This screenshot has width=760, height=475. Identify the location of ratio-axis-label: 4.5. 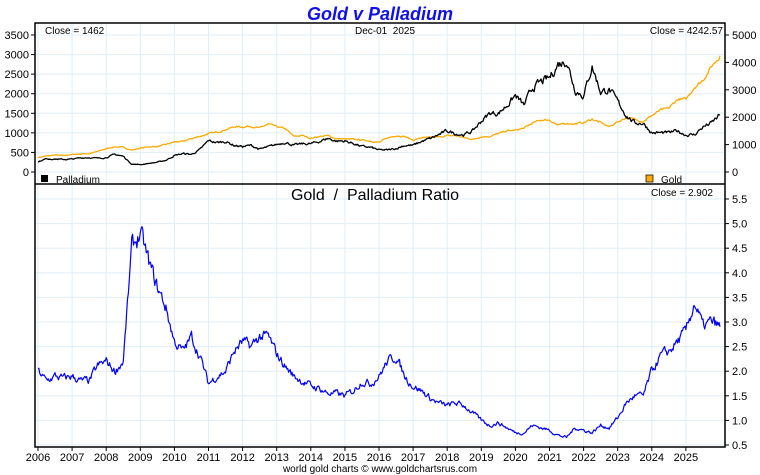
(739, 249).